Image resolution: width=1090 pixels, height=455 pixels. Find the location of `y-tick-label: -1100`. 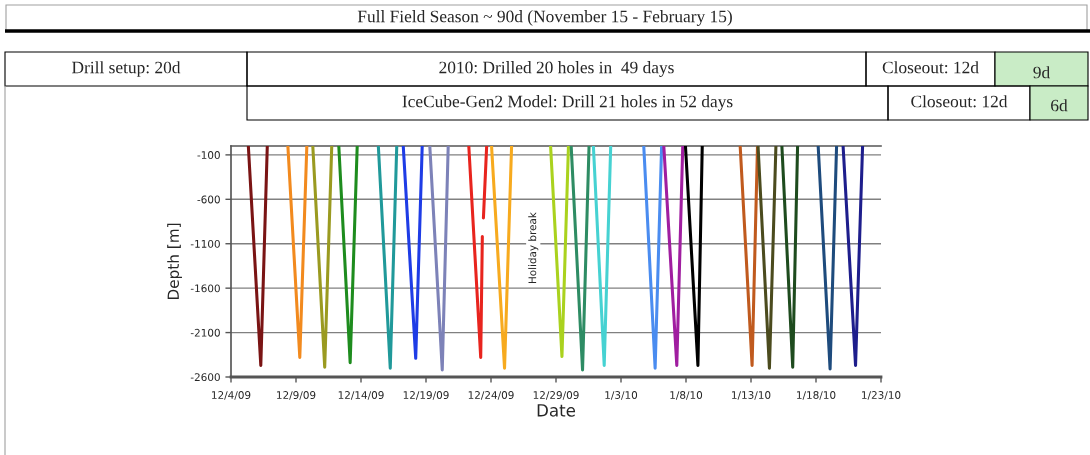

y-tick-label: -1100 is located at coordinates (205, 243).